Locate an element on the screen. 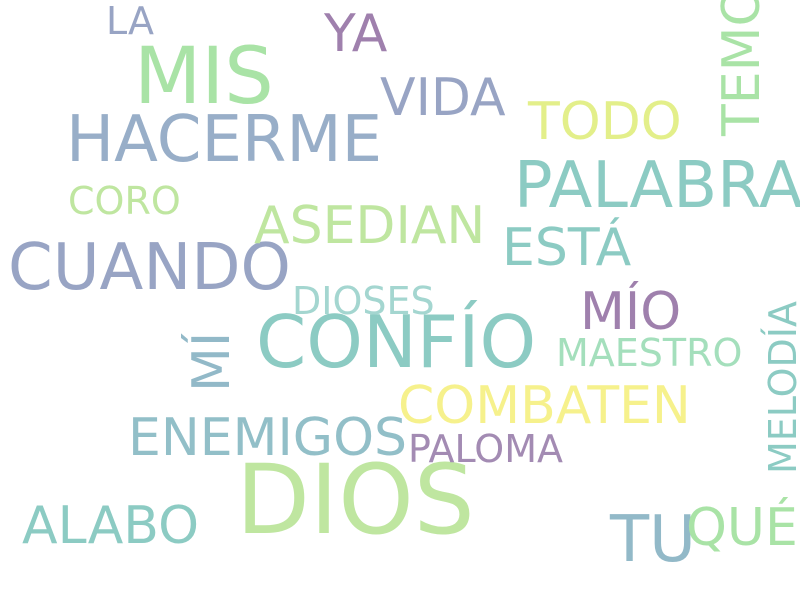  word-cuando: CUANDO is located at coordinates (149, 268).